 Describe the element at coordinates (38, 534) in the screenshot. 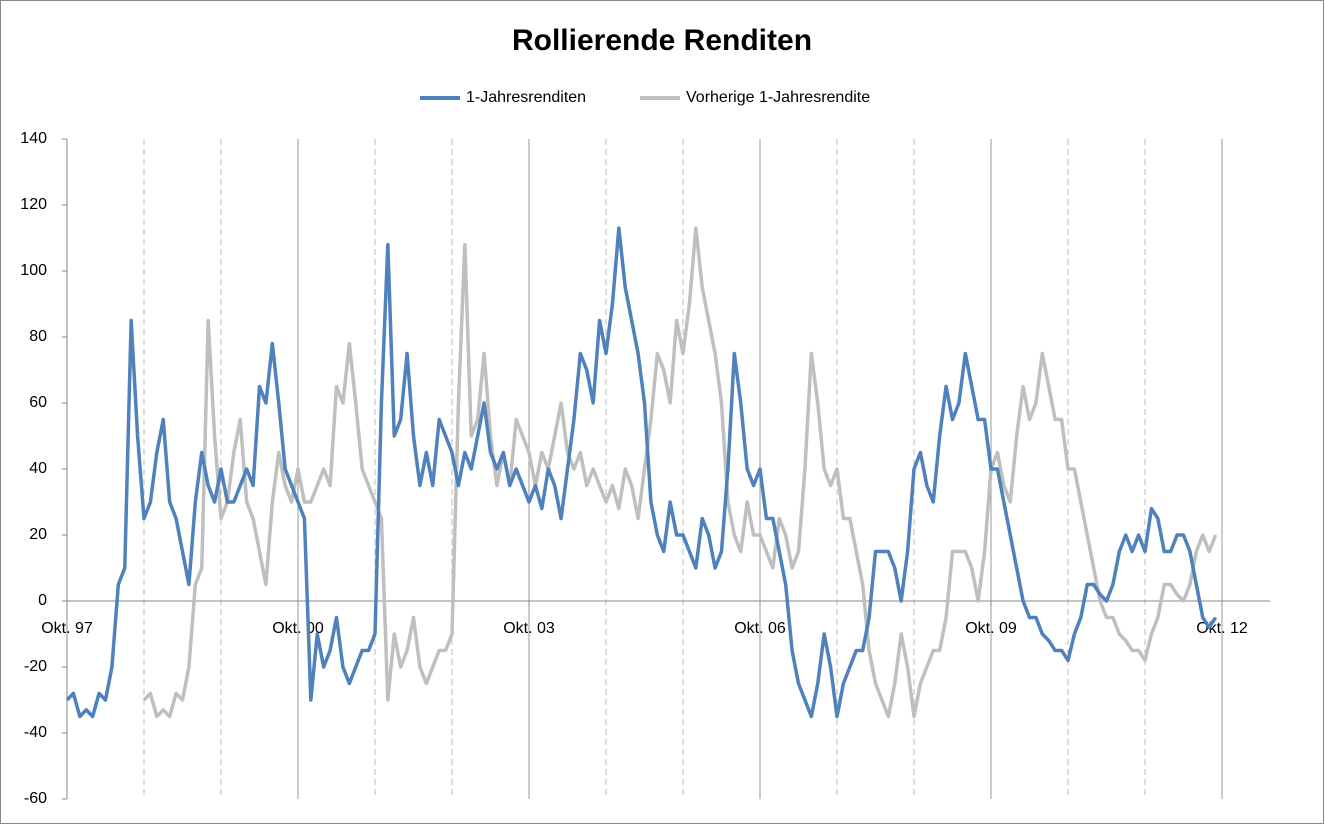

I see `y-tick-label: 20` at that location.